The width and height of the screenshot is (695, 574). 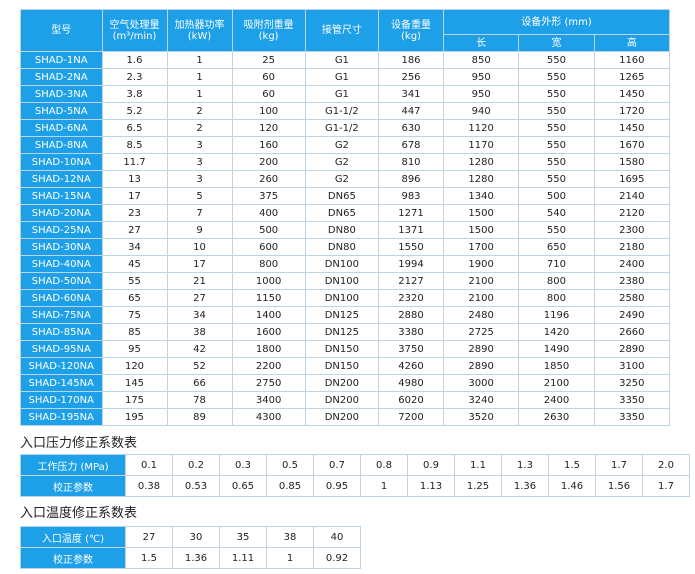 I want to click on cell-air-flow: 13, so click(x=134, y=179).